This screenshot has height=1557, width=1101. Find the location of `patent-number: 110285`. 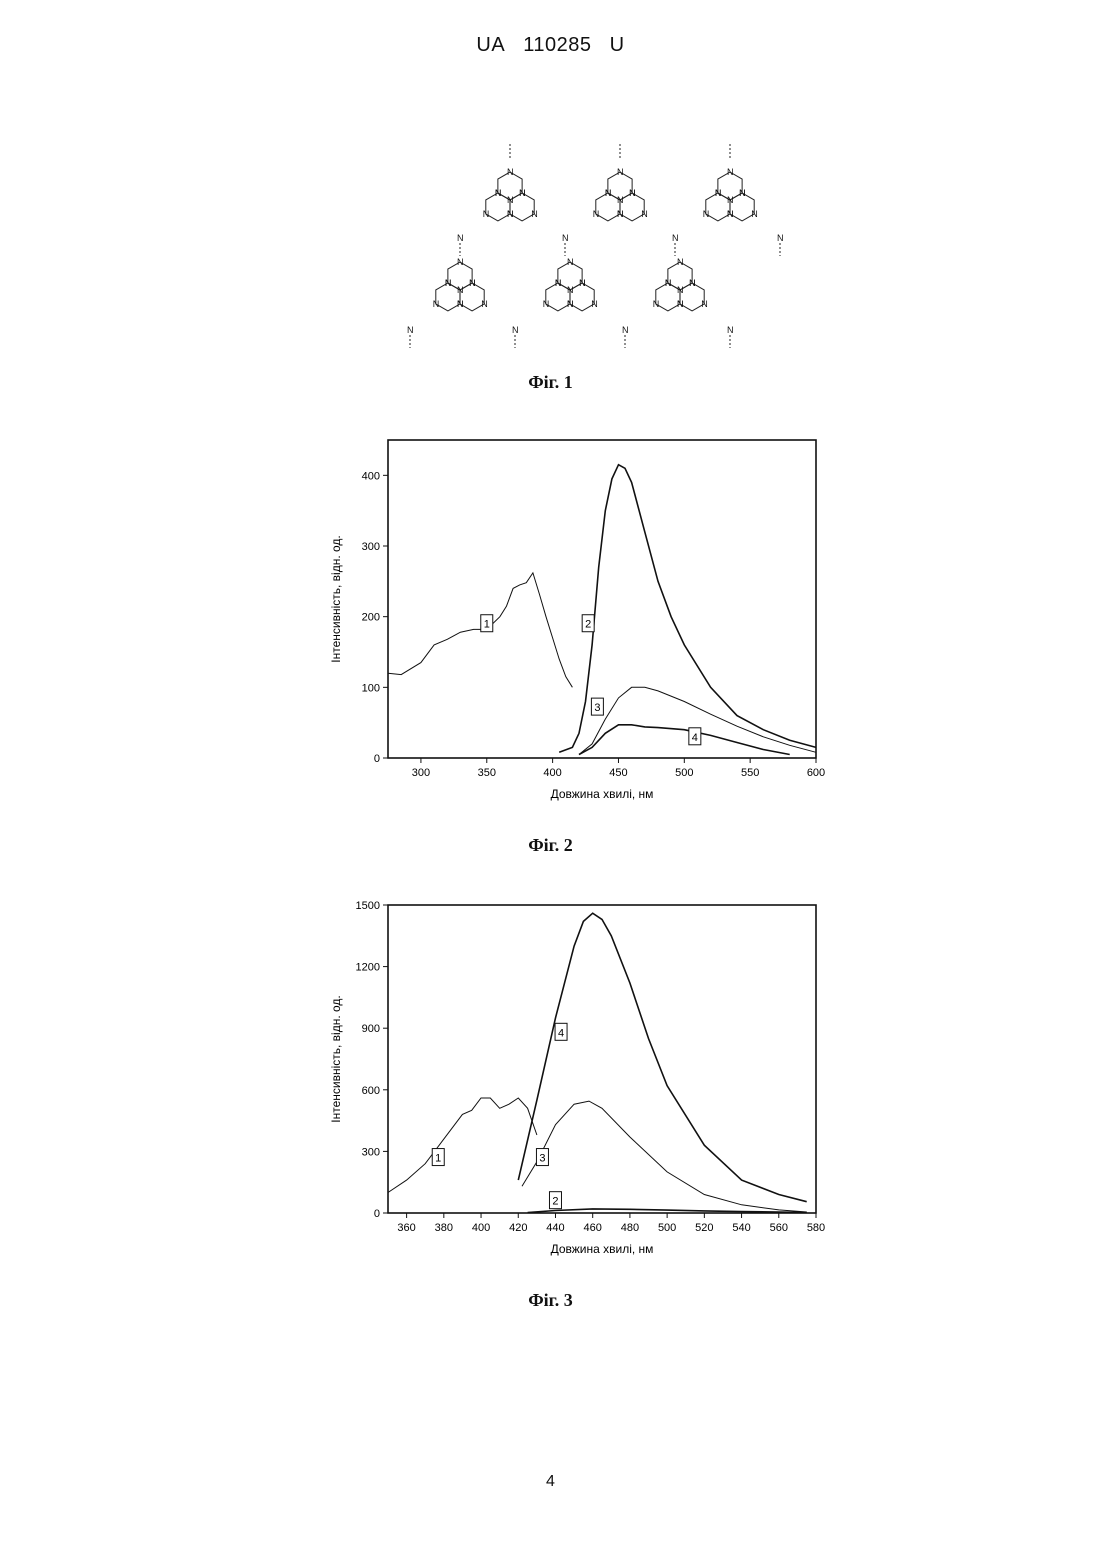

patent-number: 110285 is located at coordinates (557, 45).